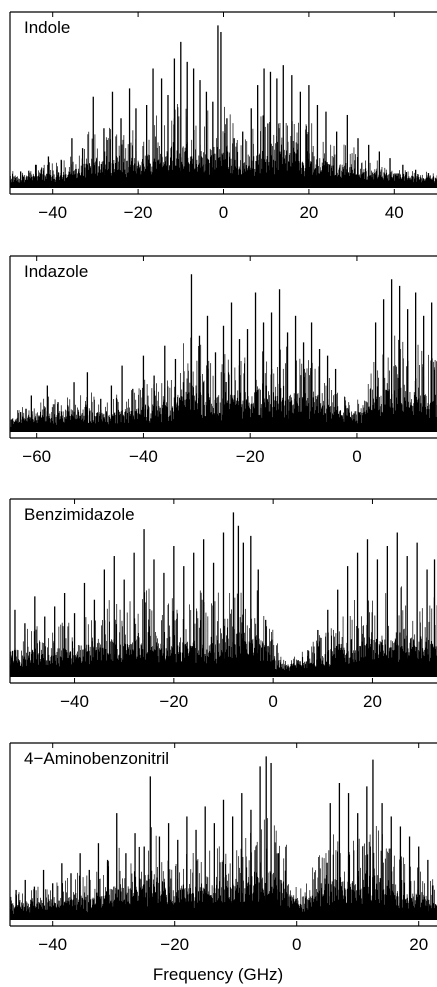 Image resolution: width=437 pixels, height=987 pixels. What do you see at coordinates (394, 212) in the screenshot?
I see `x-tick-label: 40` at bounding box center [394, 212].